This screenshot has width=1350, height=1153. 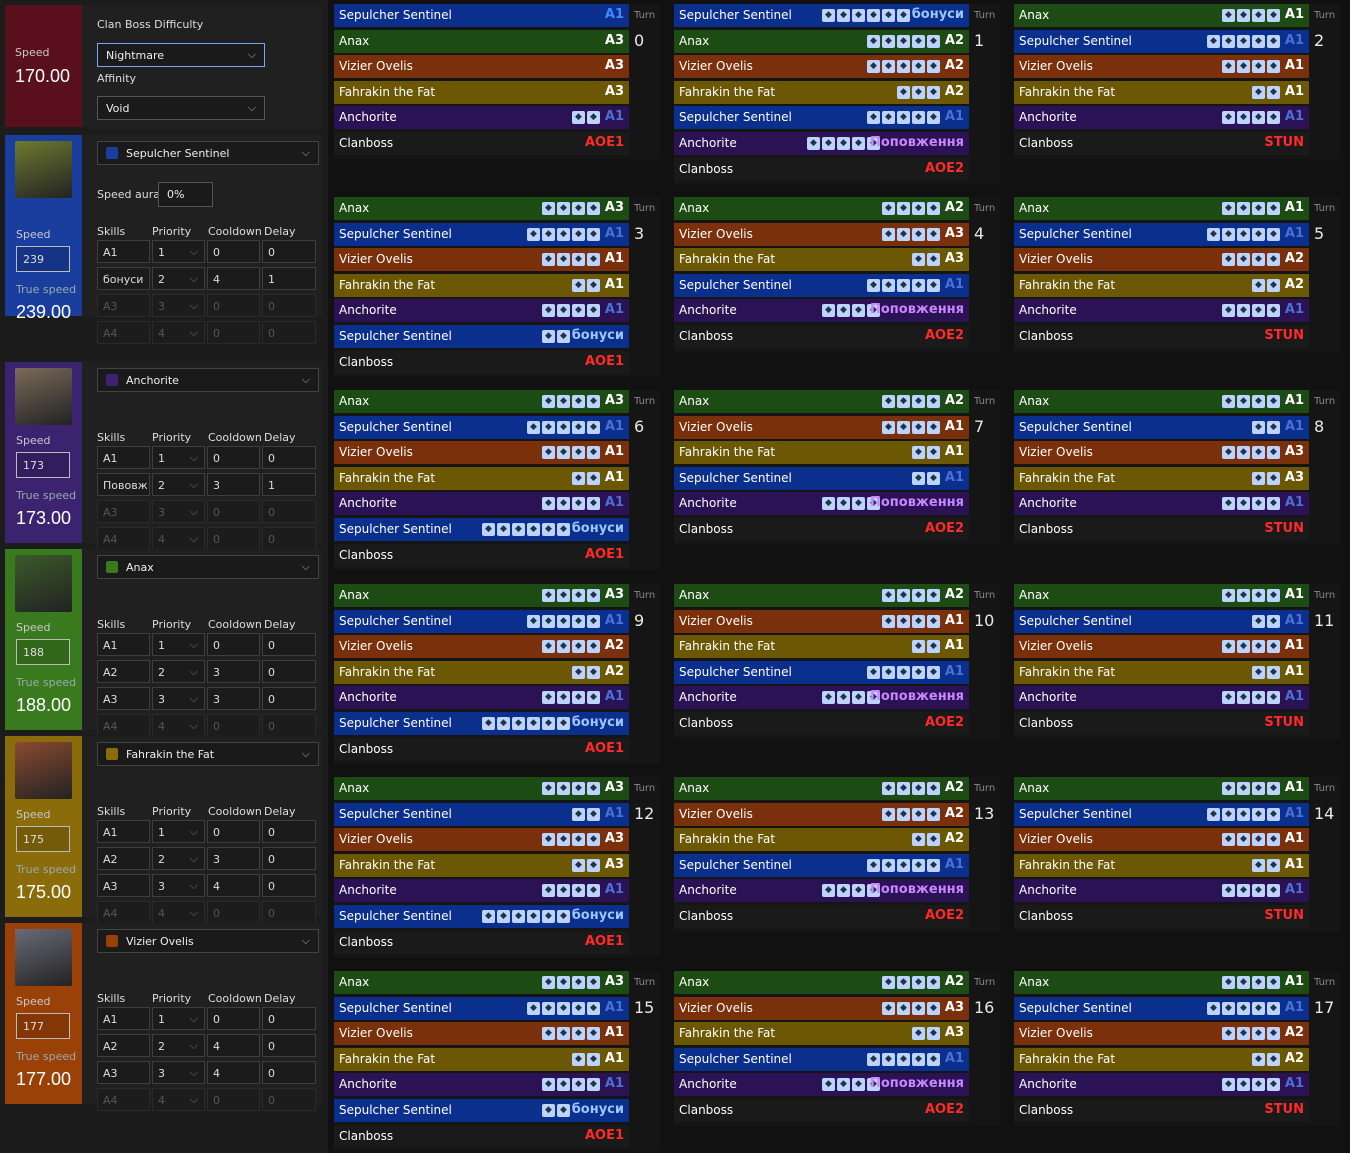 I want to click on speed-input: 239, so click(x=43, y=259).